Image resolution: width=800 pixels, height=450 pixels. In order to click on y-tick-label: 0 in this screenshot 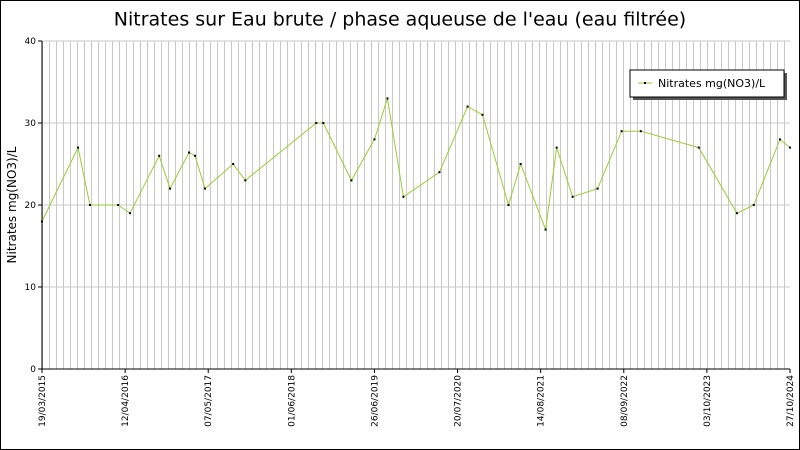, I will do `click(33, 370)`.